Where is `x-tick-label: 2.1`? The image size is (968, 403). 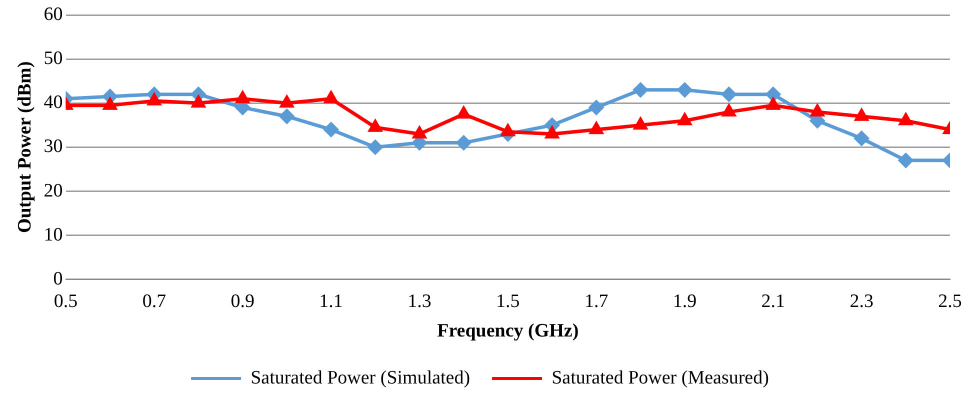
x-tick-label: 2.1 is located at coordinates (773, 301).